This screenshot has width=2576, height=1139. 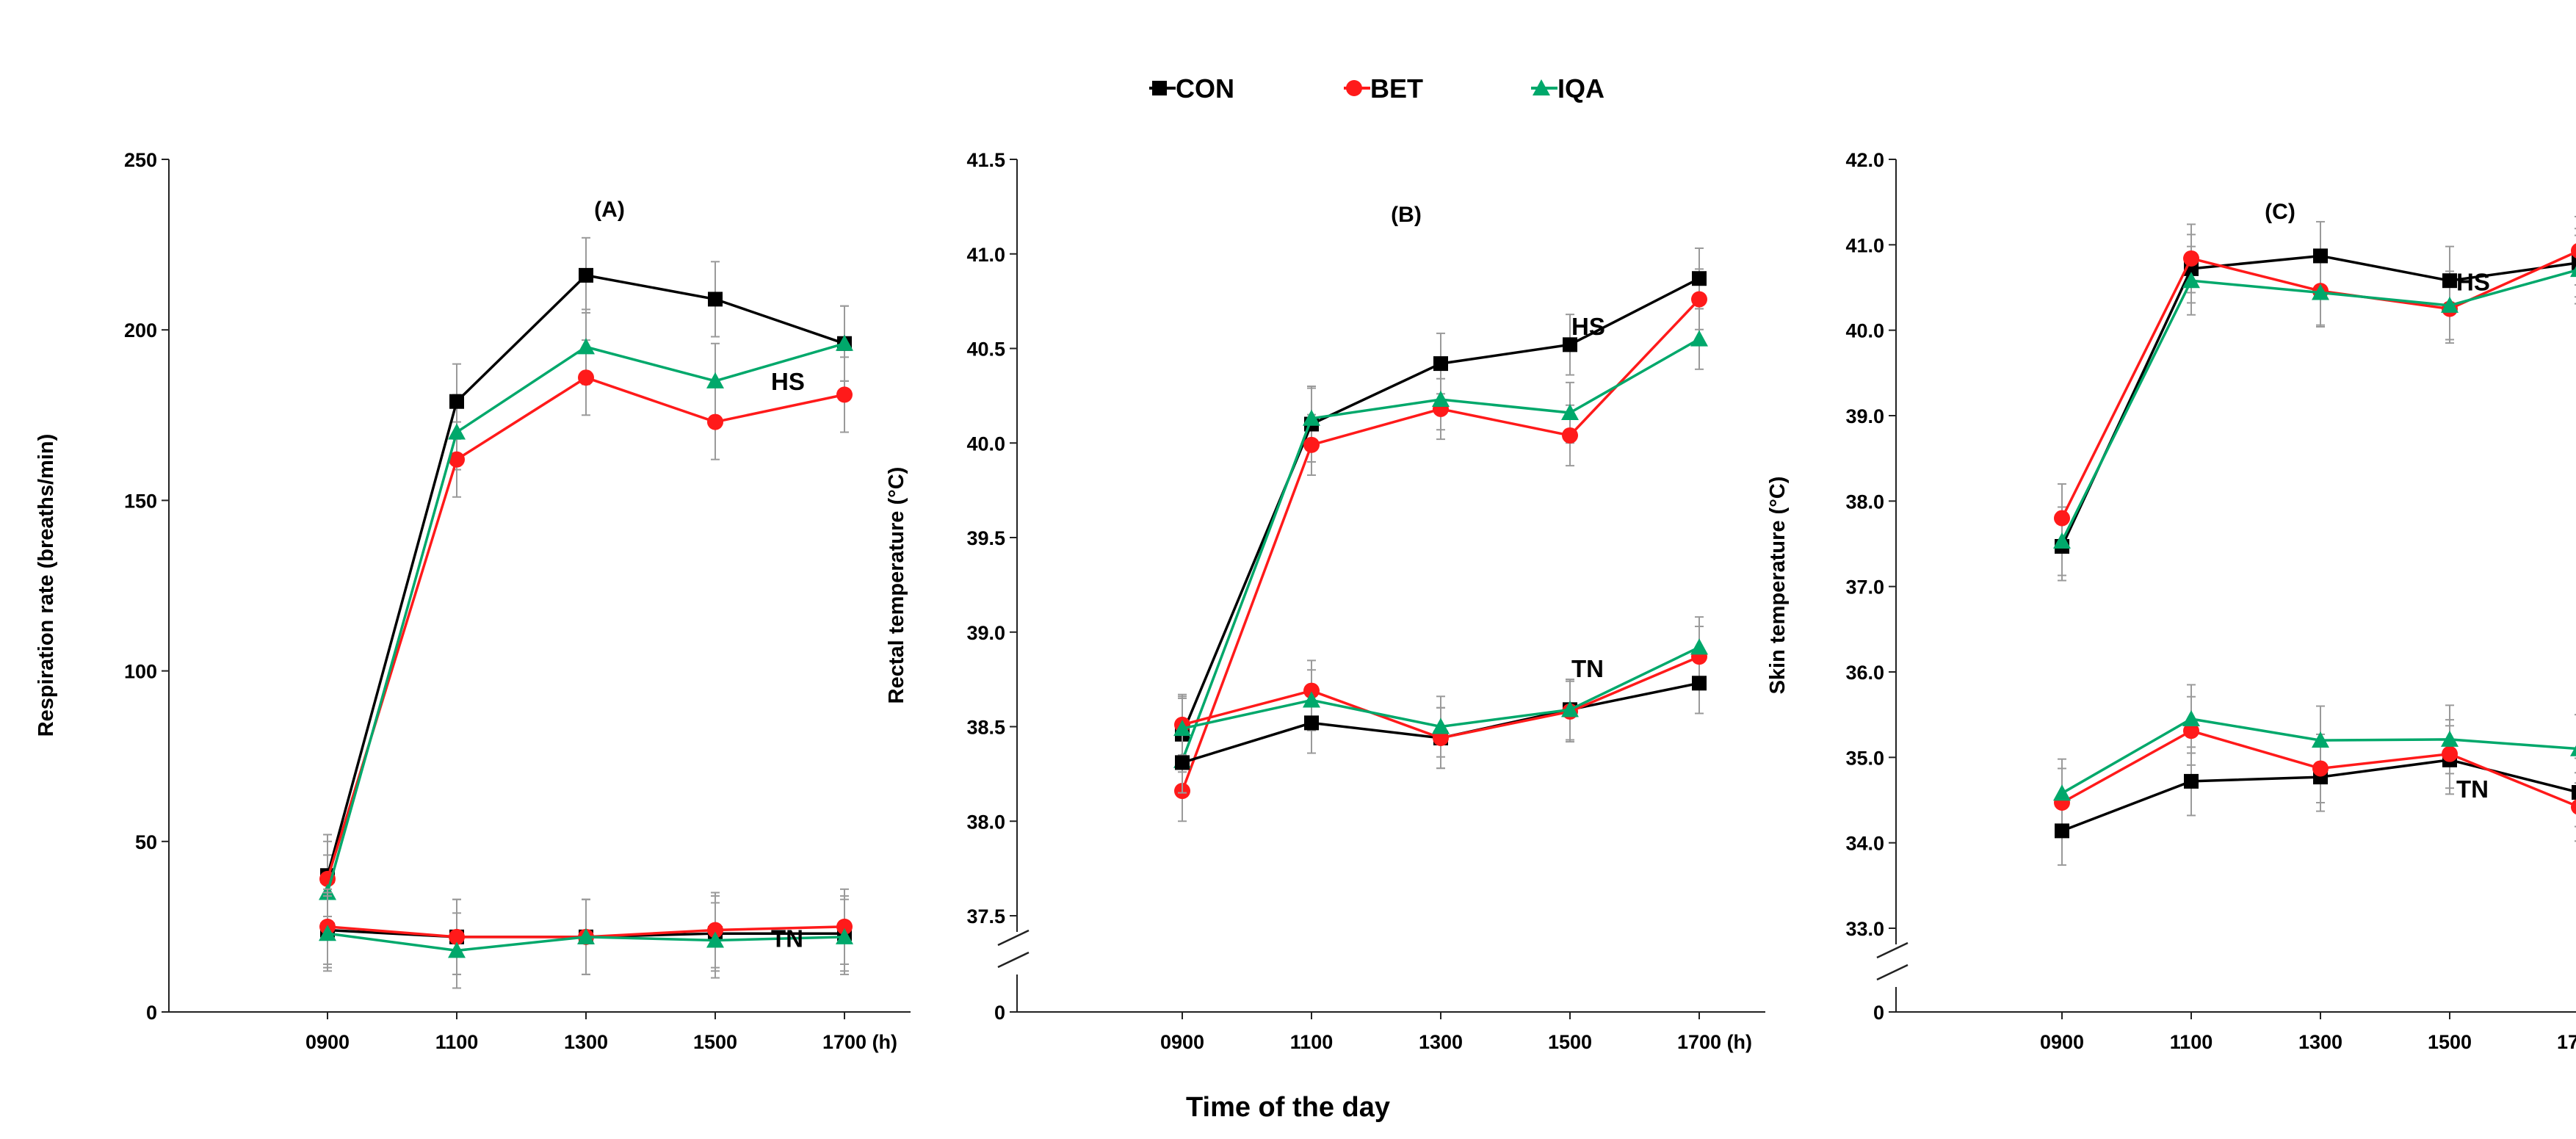 I want to click on y-tick-label: 36.0, so click(x=1864, y=673).